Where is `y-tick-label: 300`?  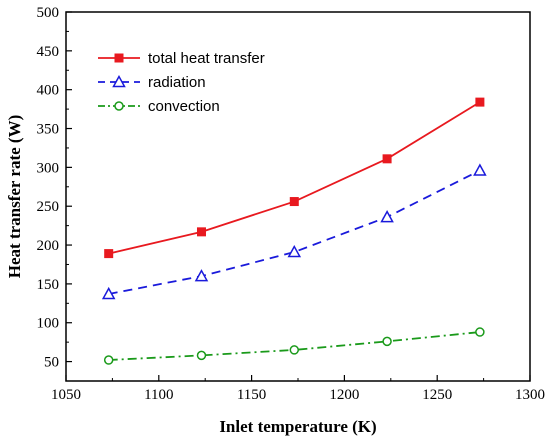
y-tick-label: 300 is located at coordinates (48, 168).